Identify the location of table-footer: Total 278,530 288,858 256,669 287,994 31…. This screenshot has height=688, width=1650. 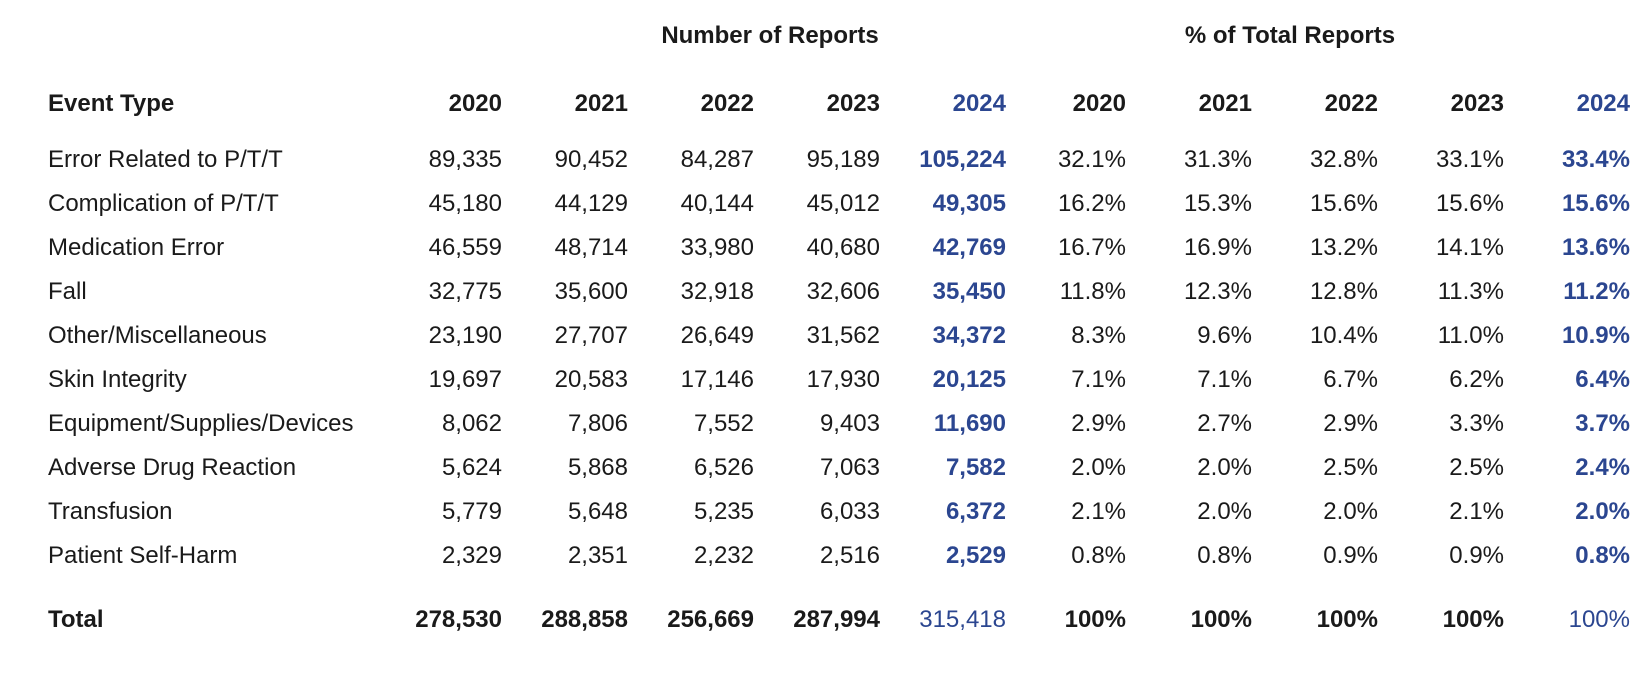
(839, 610).